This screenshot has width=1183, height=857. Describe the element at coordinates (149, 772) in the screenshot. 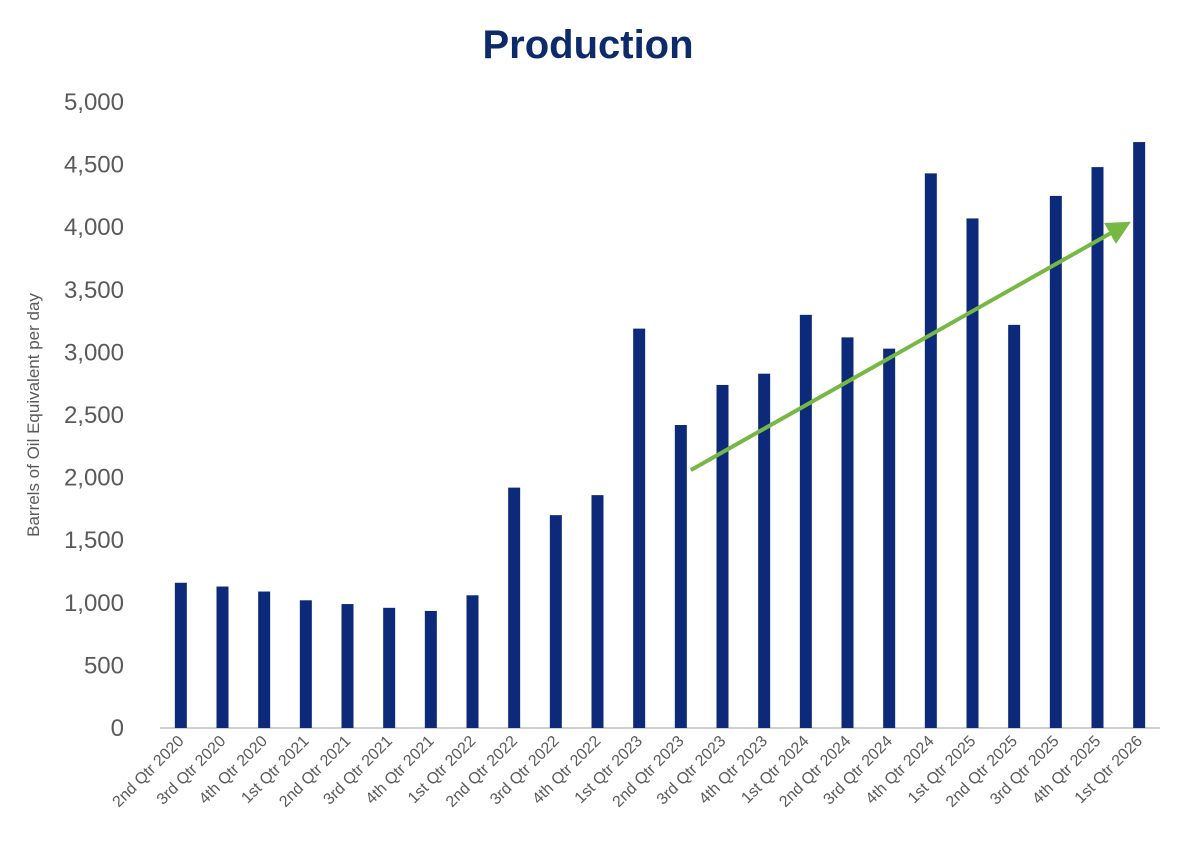

I see `x-tick-label: 2nd Qtr 2020` at that location.